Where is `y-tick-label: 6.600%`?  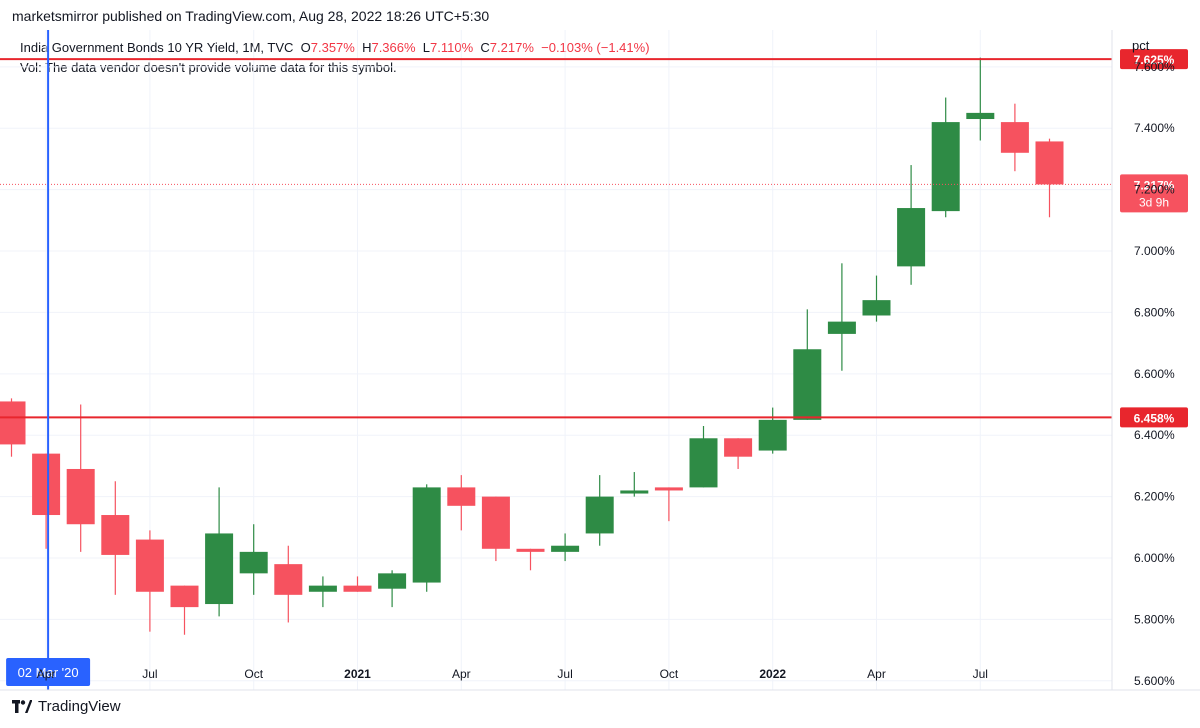 y-tick-label: 6.600% is located at coordinates (1154, 374).